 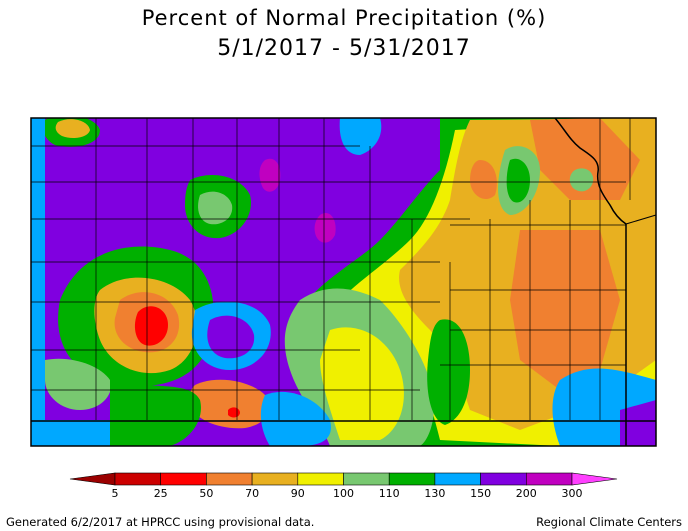 I want to click on state-boundary-east, so click(x=590, y=281).